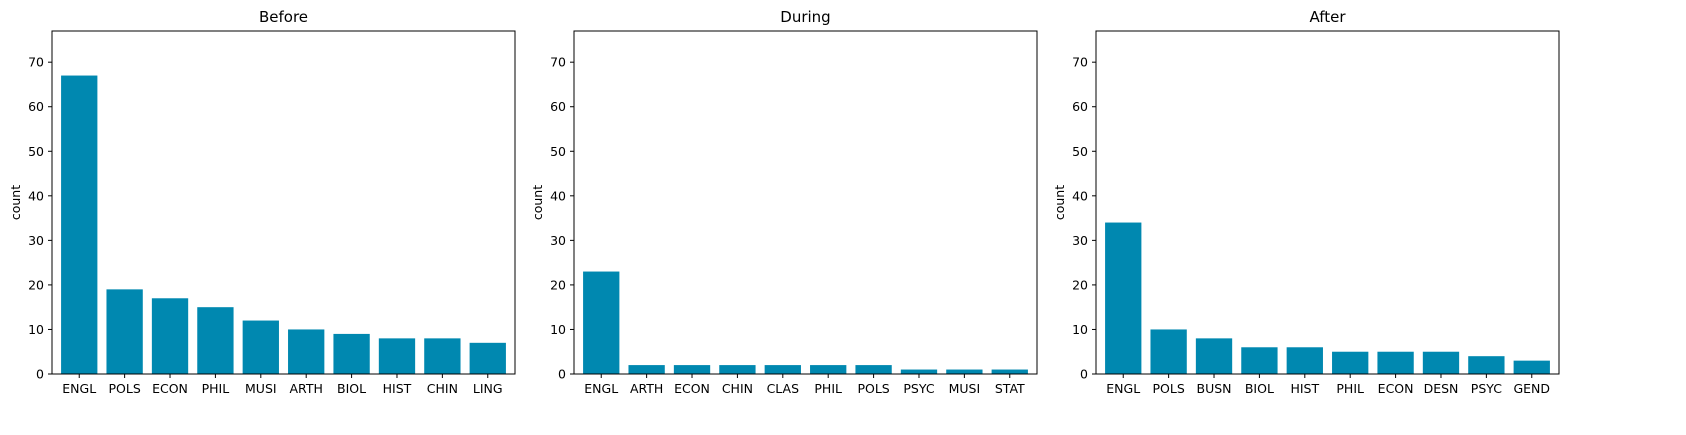  What do you see at coordinates (283, 17) in the screenshot?
I see `chart-title: Before` at bounding box center [283, 17].